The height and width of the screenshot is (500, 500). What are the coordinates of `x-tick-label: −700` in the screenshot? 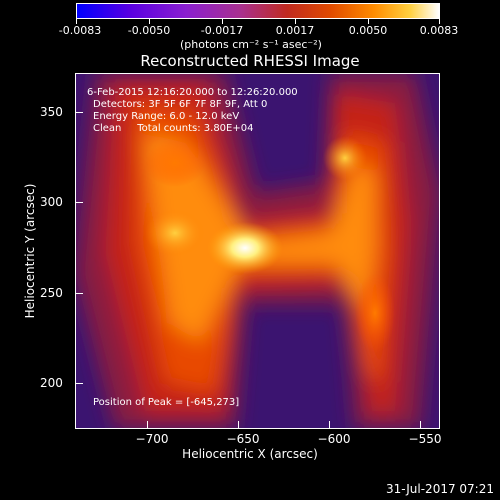 It's located at (152, 439).